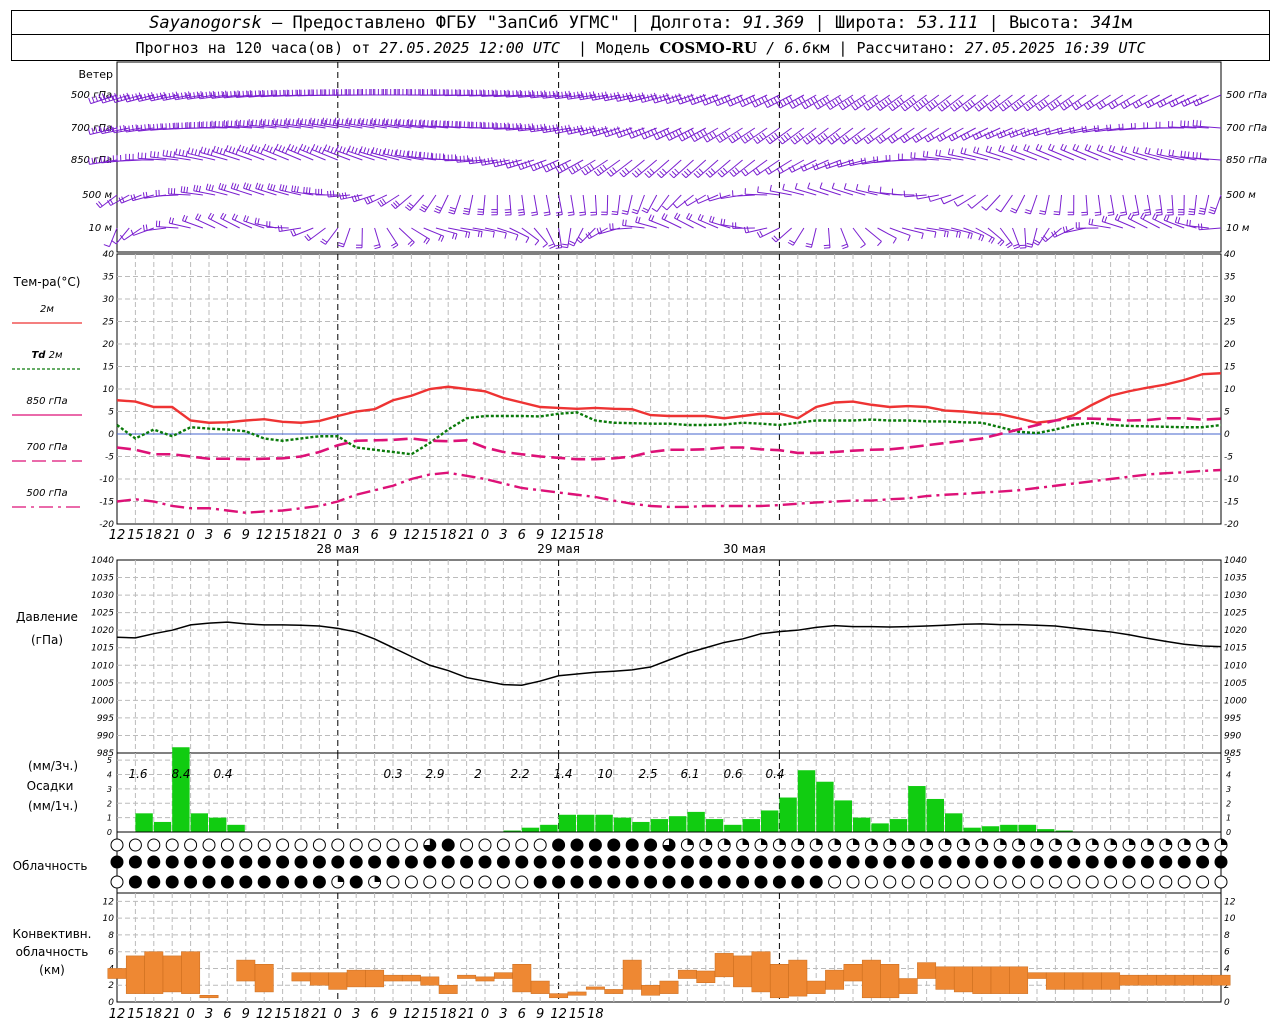 The width and height of the screenshot is (1280, 1024). What do you see at coordinates (929, 842) in the screenshot?
I see `cloud-symbol-quarter` at bounding box center [929, 842].